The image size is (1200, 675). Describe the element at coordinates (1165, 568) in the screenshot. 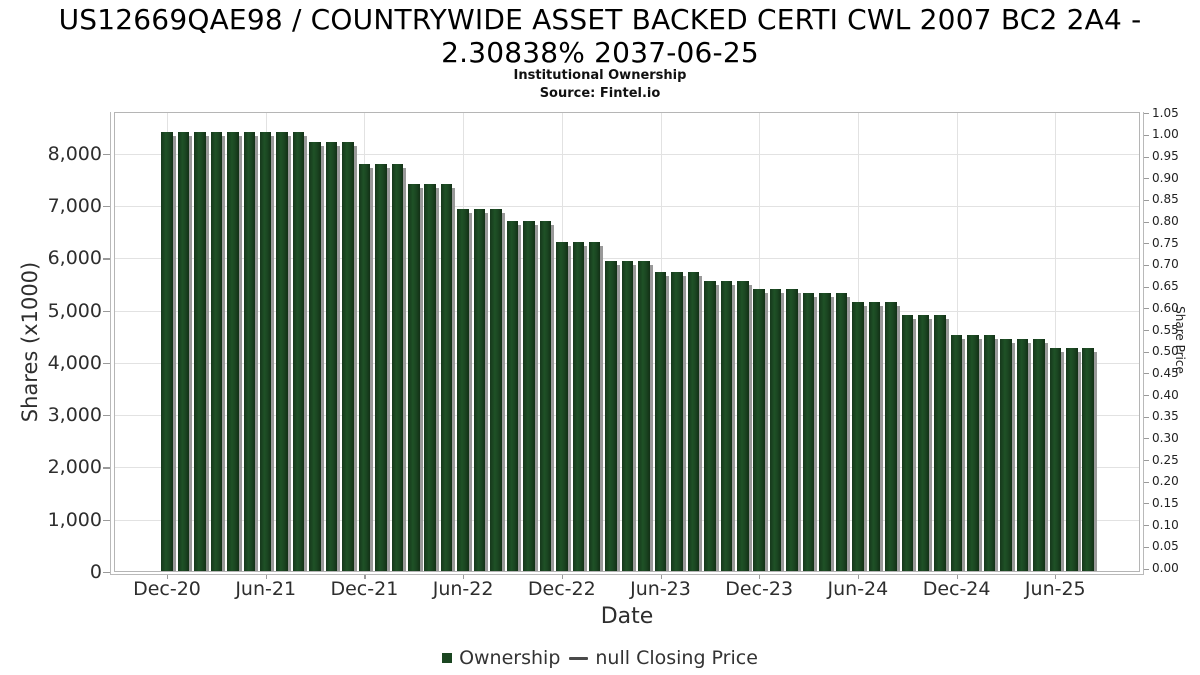

I see `price-tick-label: 0.00` at that location.